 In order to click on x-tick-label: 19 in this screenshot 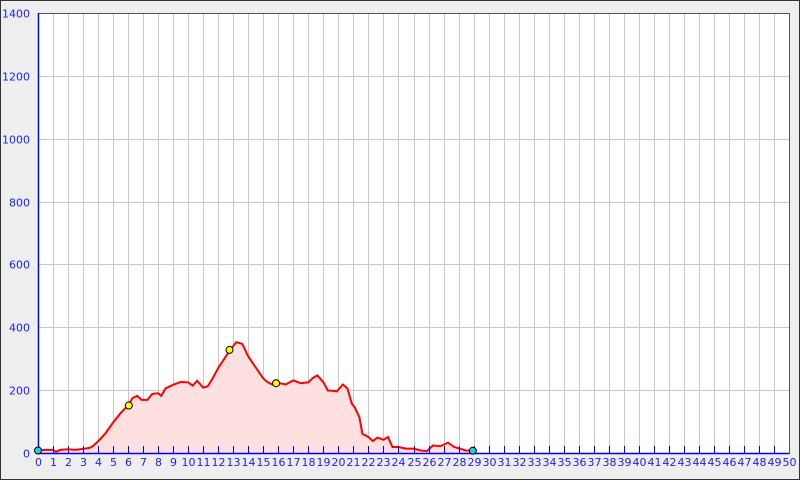, I will do `click(324, 462)`.